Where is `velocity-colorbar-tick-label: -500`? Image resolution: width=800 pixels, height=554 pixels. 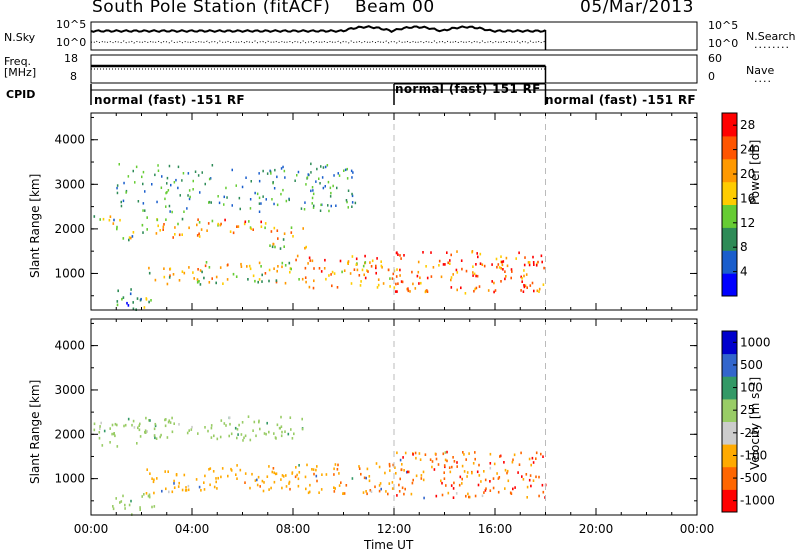 velocity-colorbar-tick-label: -500 is located at coordinates (753, 478).